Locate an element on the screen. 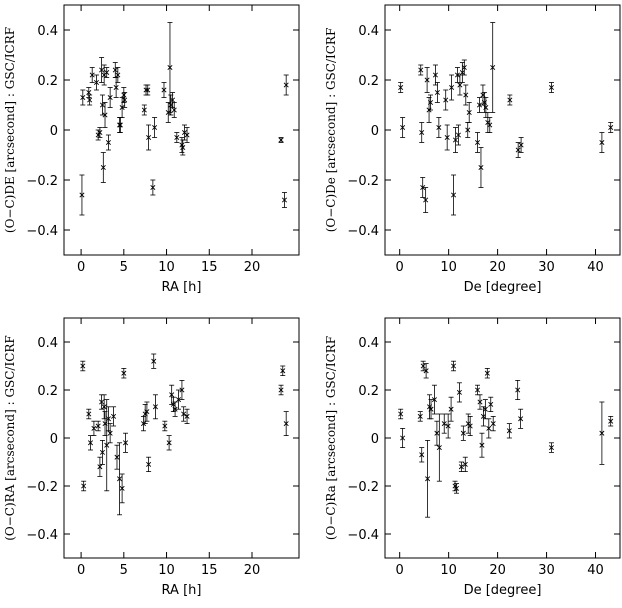  x-tick-label: 0 is located at coordinates (81, 267).